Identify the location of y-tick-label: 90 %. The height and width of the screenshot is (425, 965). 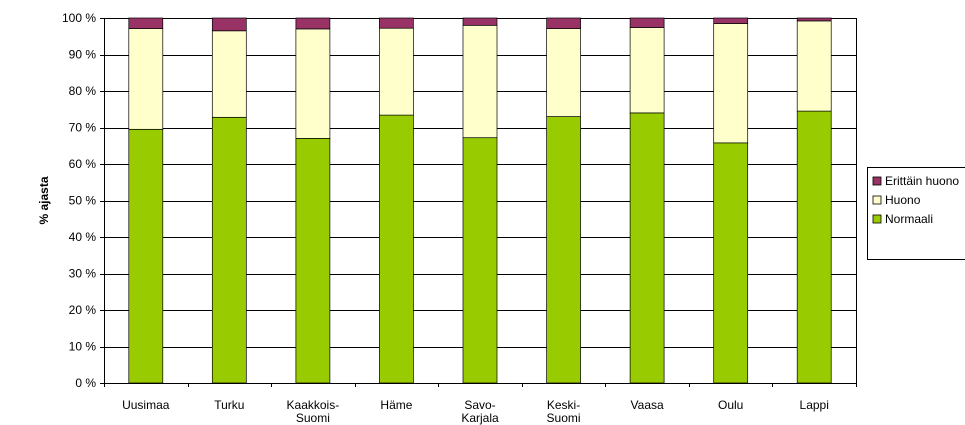
(83, 55).